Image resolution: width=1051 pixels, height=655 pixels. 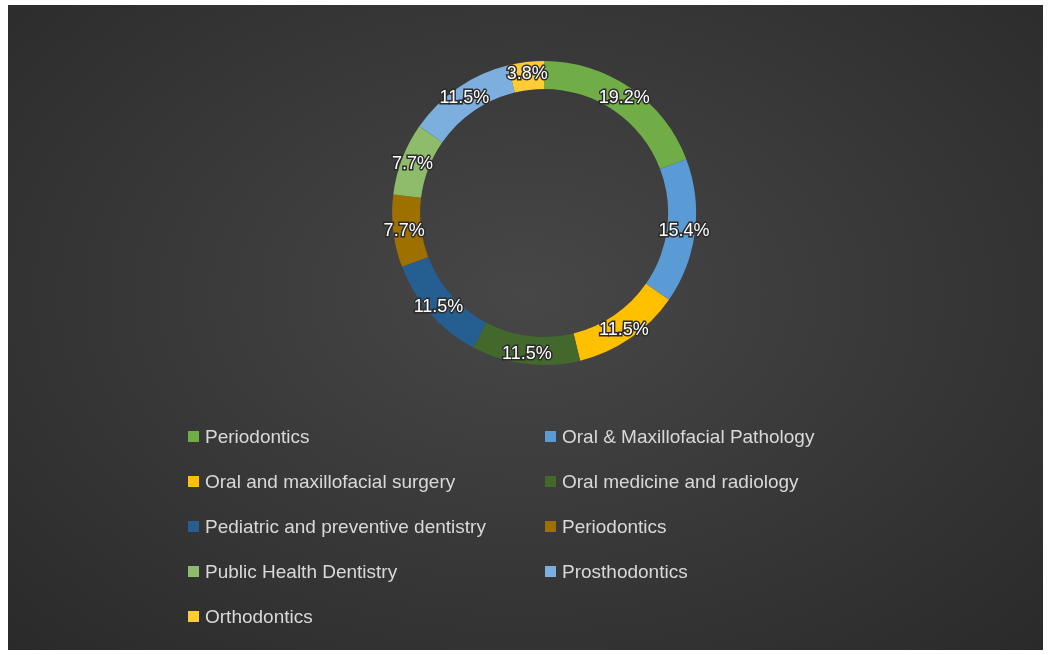 What do you see at coordinates (625, 571) in the screenshot?
I see `legend-label: Prosthodontics` at bounding box center [625, 571].